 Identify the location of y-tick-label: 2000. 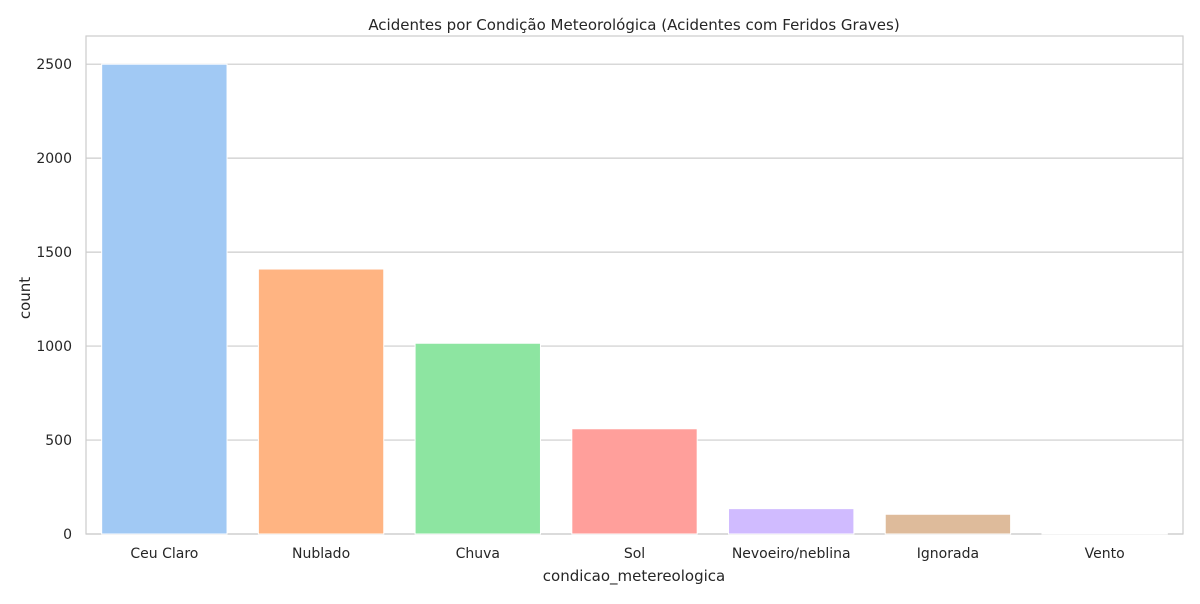
(54, 159).